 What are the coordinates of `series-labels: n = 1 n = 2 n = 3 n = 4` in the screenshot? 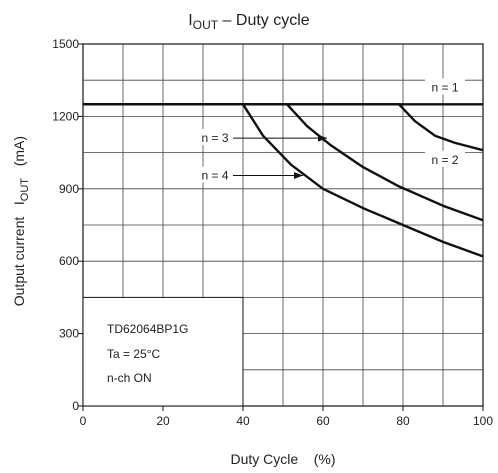 It's located at (331, 130).